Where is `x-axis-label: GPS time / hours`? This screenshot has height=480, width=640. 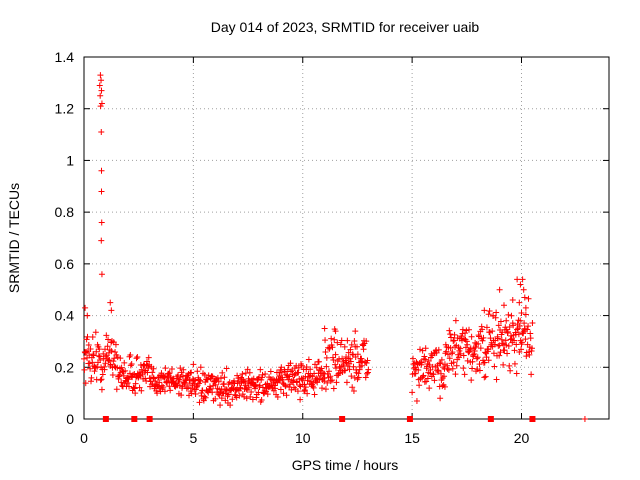 x-axis-label: GPS time / hours is located at coordinates (345, 465).